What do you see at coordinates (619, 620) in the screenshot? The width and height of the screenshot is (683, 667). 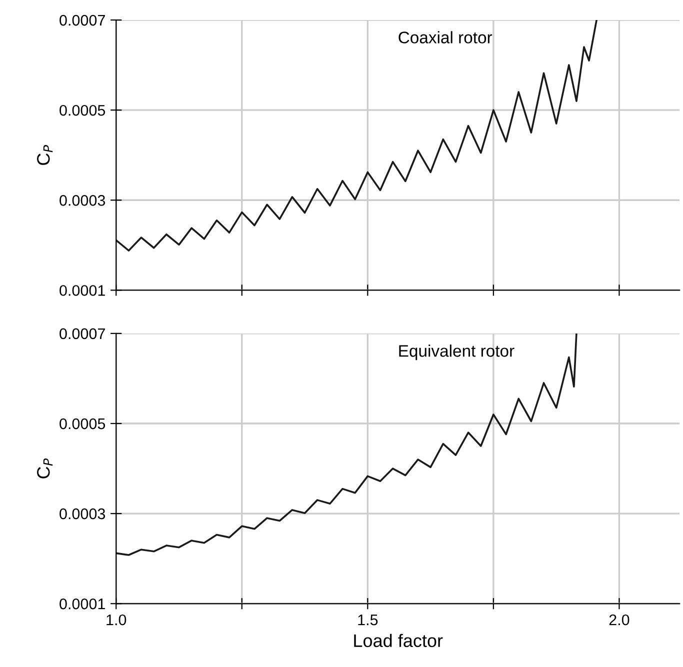 I see `x-tick-label: 2.0` at bounding box center [619, 620].